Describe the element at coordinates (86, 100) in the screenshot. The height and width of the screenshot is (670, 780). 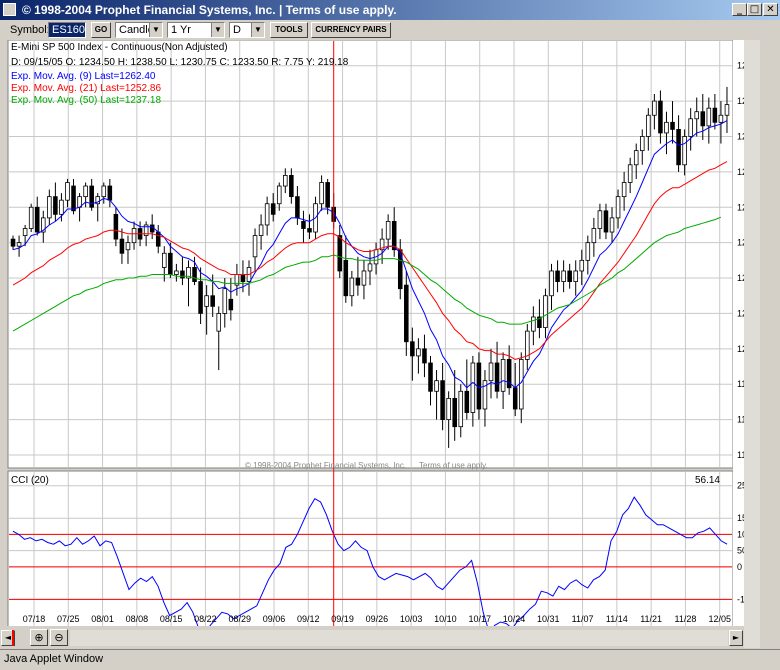
I see `legend-ema50: Exp. Mov. Avg. (50) Last=1237.18` at that location.